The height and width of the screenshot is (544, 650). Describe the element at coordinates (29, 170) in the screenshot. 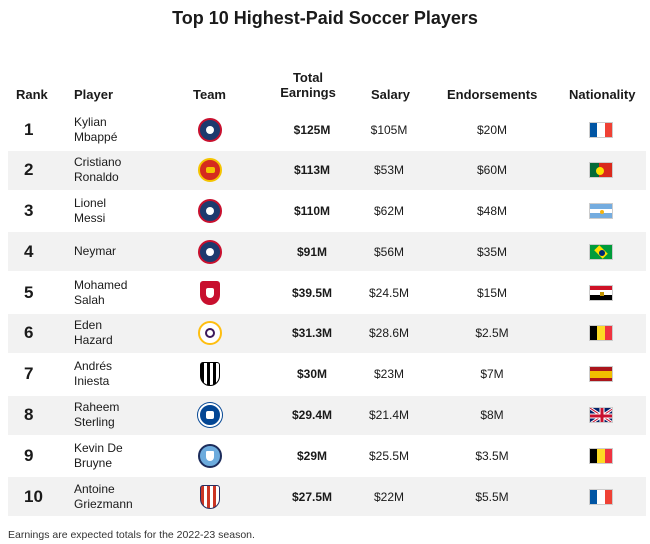

I see `rank-cell: 2` at that location.